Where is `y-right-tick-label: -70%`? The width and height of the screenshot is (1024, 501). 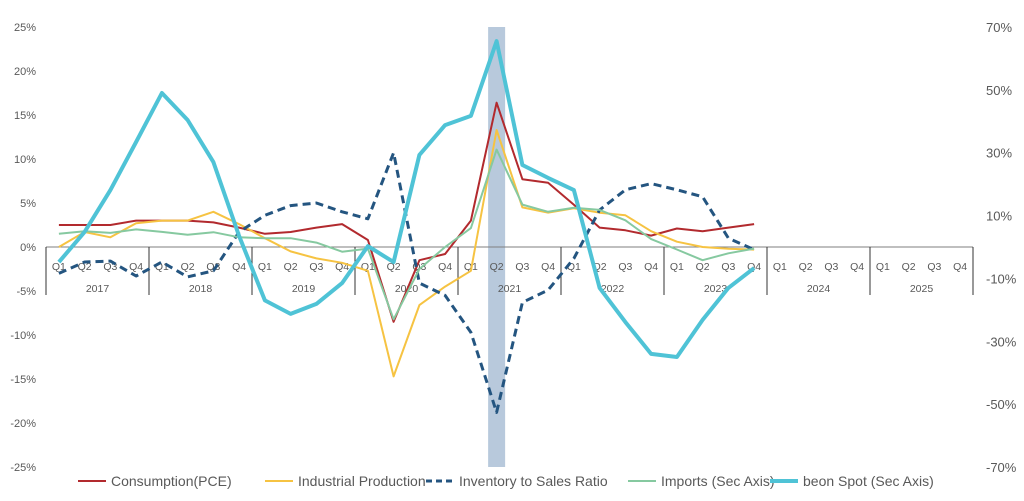 y-right-tick-label: -70% is located at coordinates (1001, 467).